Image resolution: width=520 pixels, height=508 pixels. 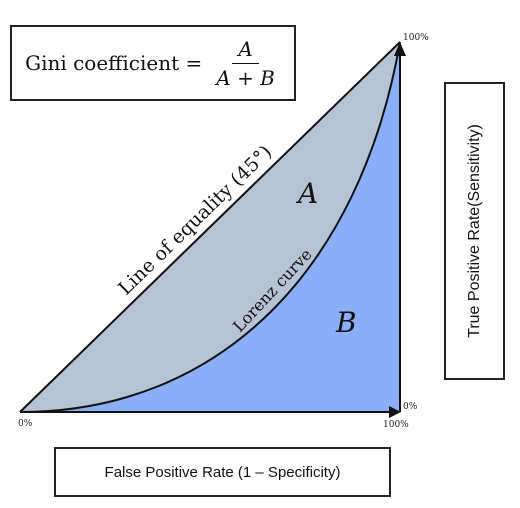 I want to click on region-a-label: A, so click(x=306, y=193).